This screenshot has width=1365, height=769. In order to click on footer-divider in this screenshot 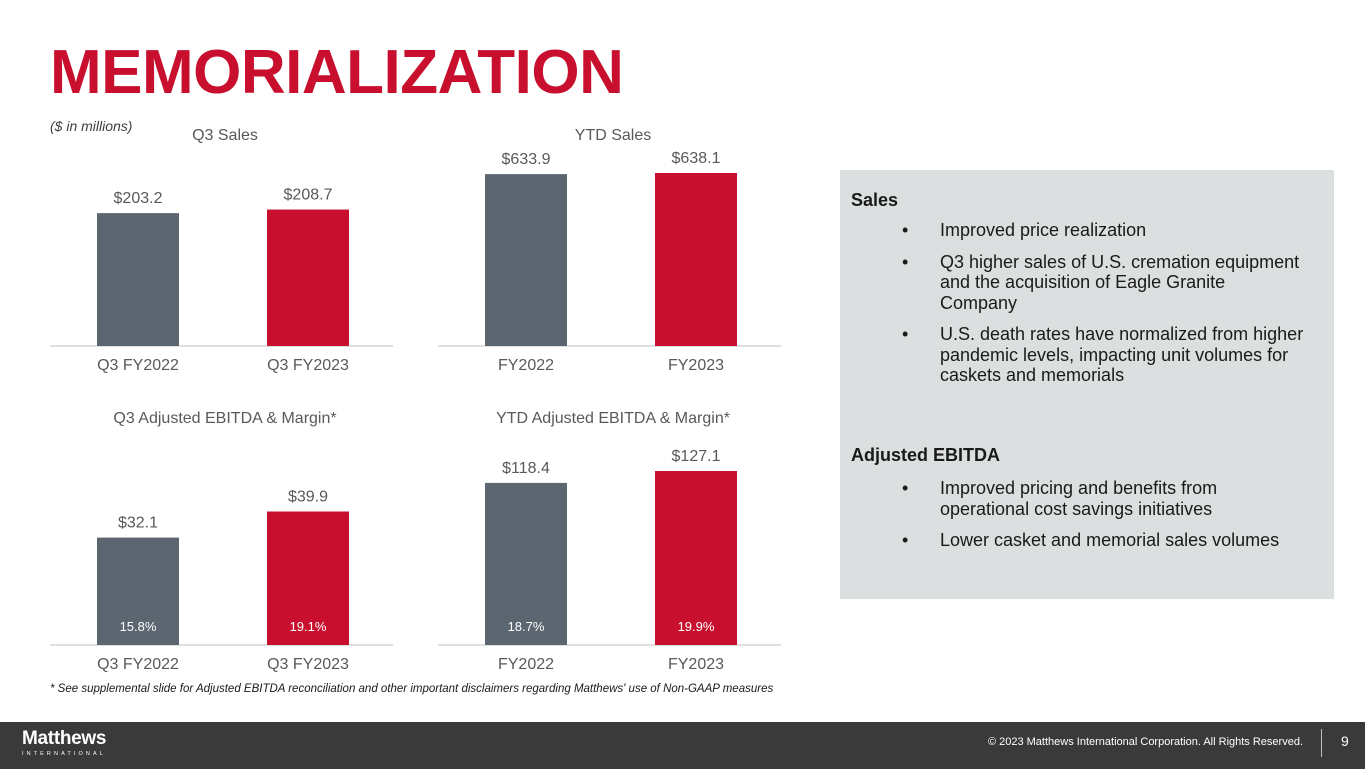, I will do `click(1321, 743)`.